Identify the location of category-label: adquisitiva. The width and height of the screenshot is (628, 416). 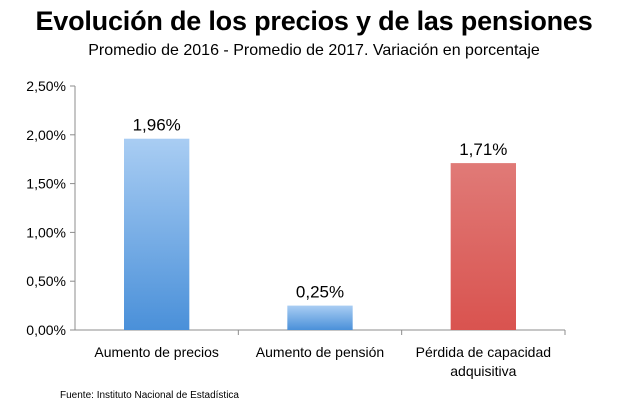
(483, 371).